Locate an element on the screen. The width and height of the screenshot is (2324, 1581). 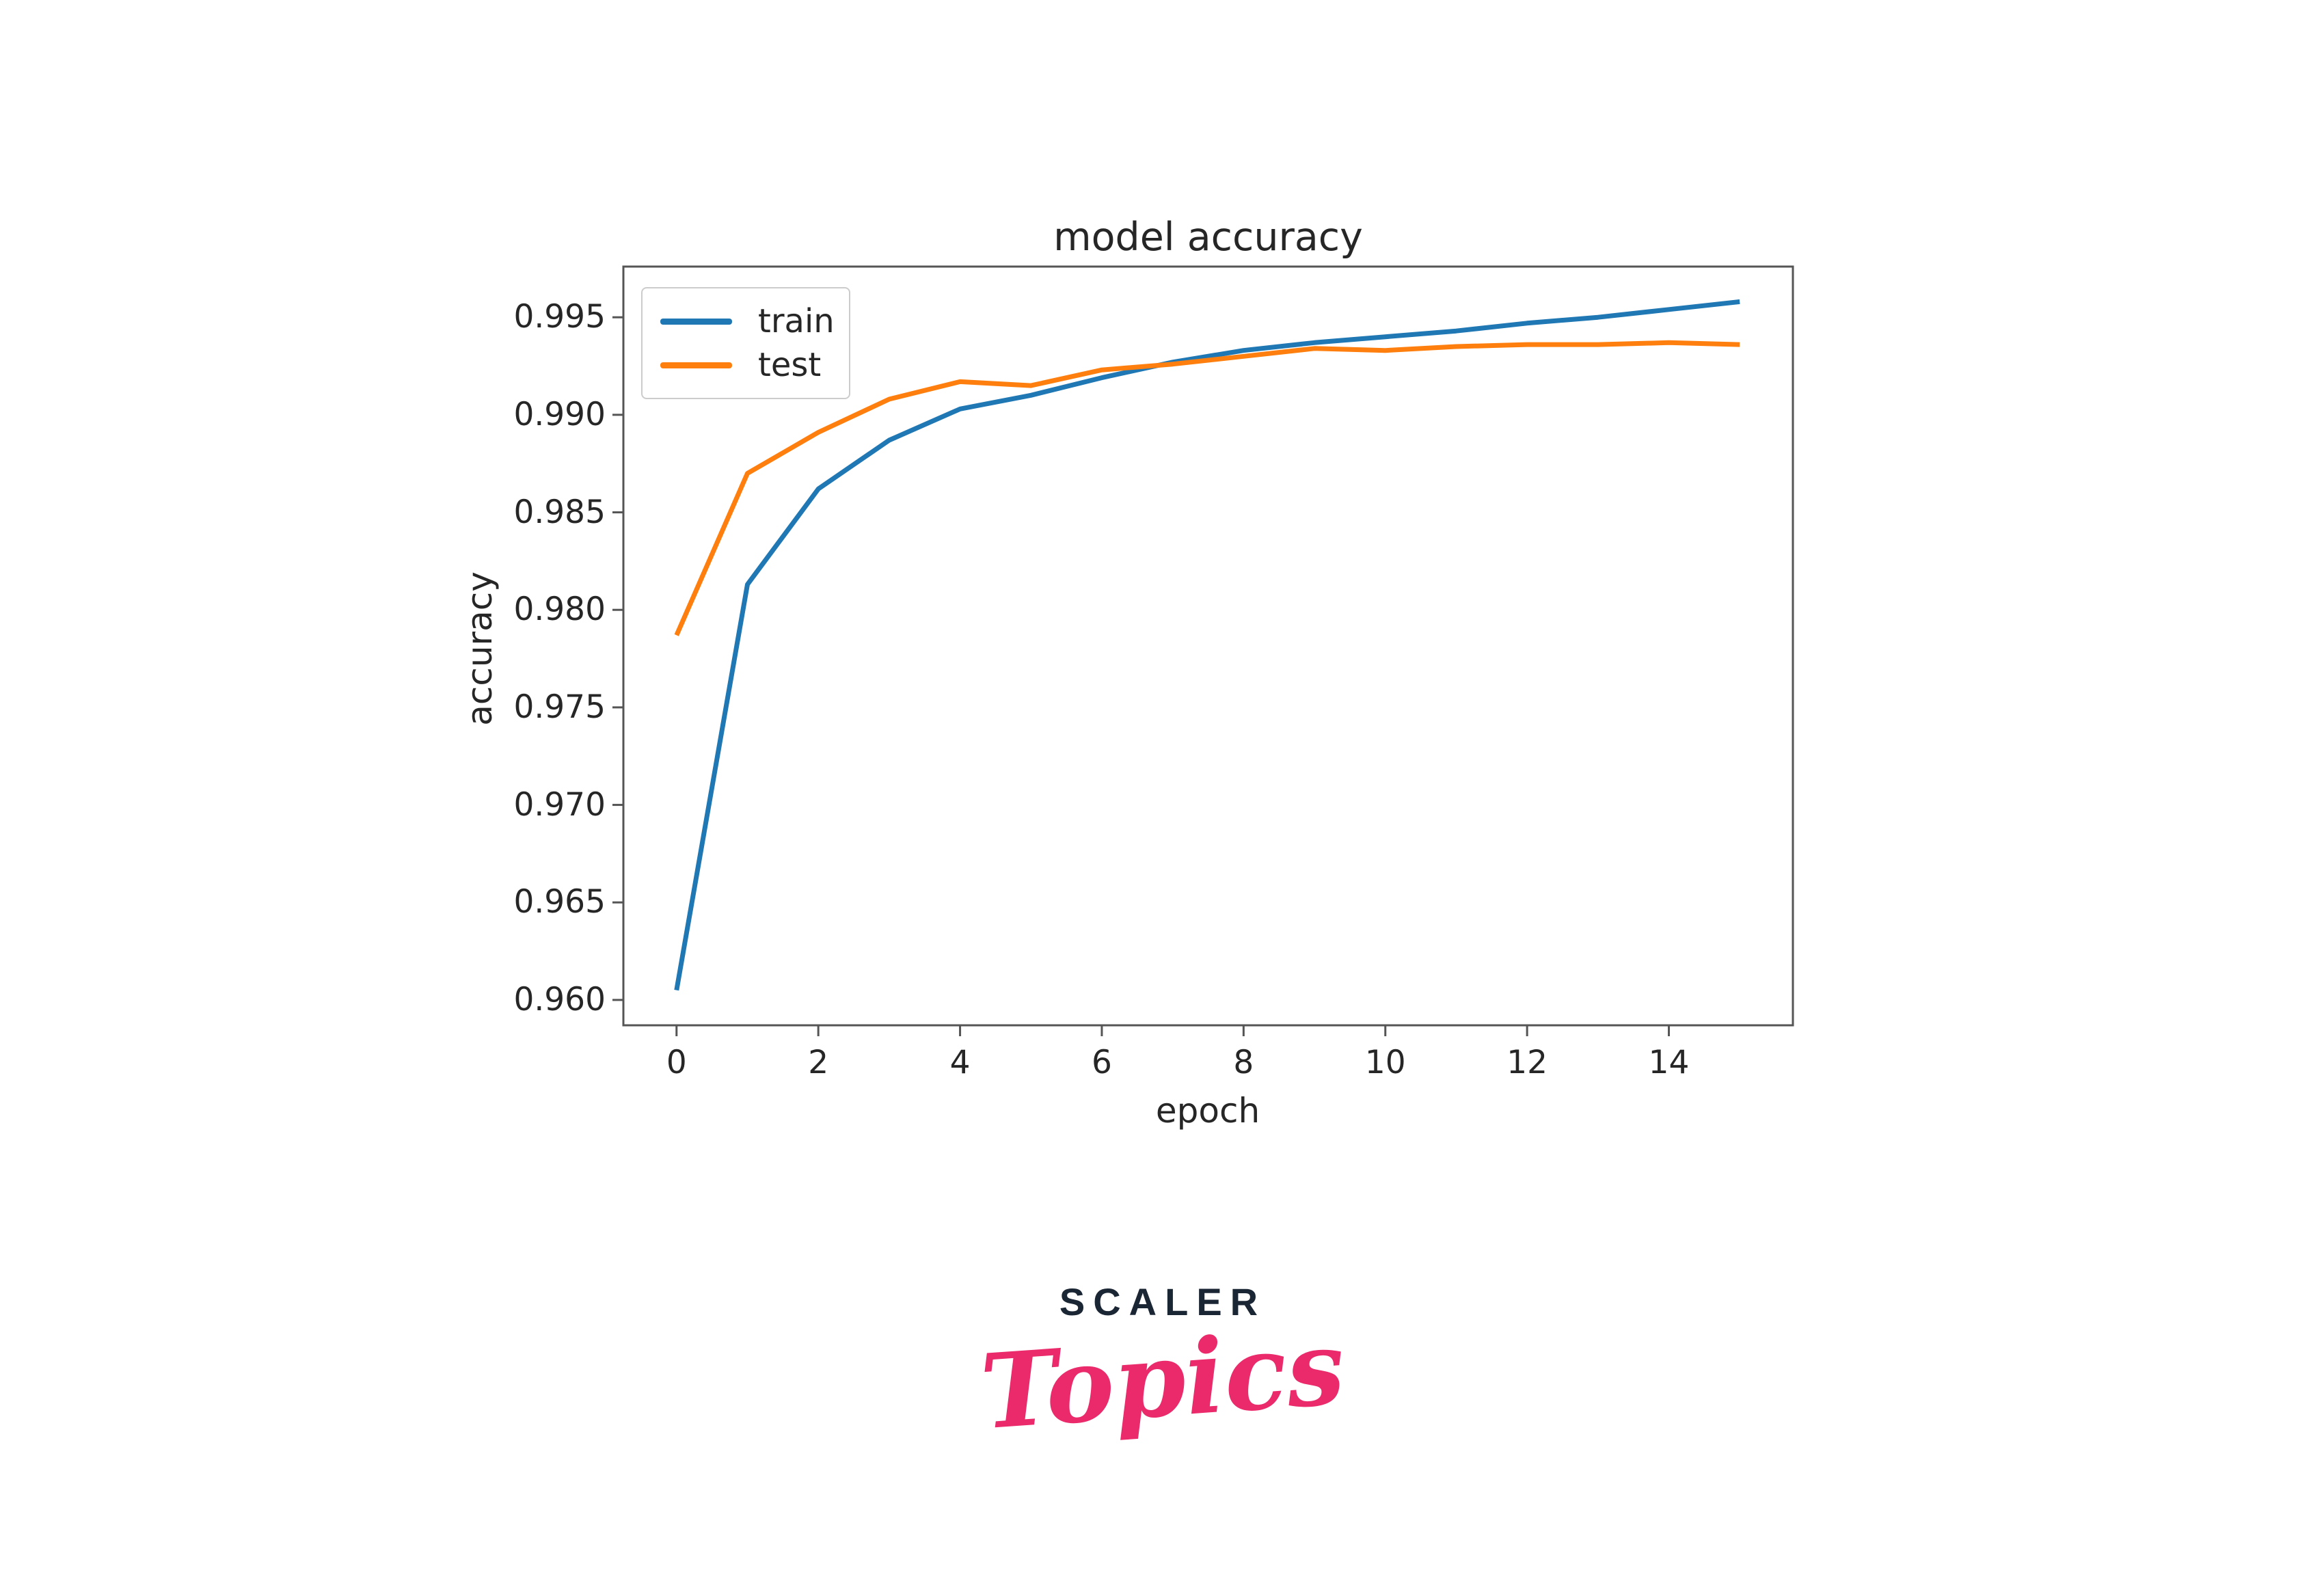
legend-item-test: test is located at coordinates (754, 365).